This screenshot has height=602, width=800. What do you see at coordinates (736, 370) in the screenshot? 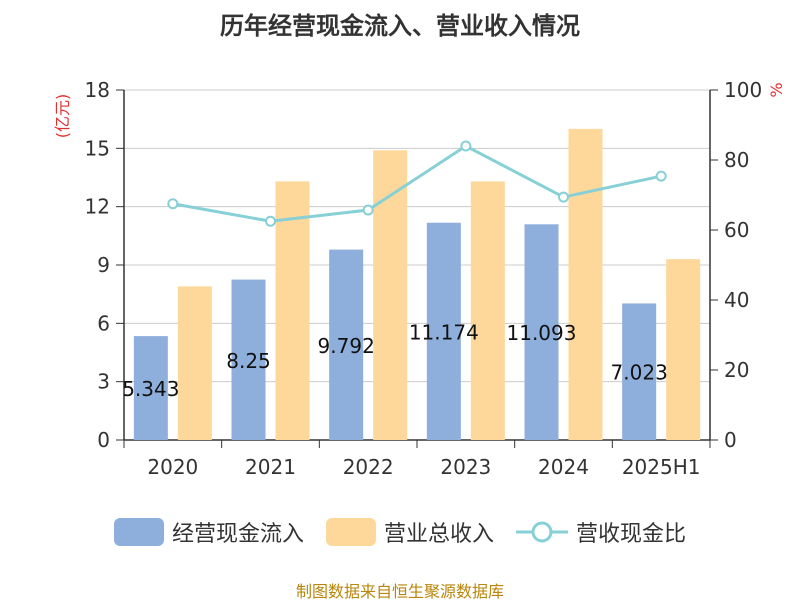
I see `y-right-tick-label: 20` at bounding box center [736, 370].